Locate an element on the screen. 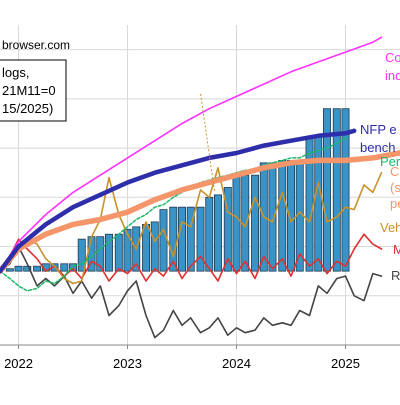 Image resolution: width=400 pixels, height=405 pixels. legend-label-personal-income: pe is located at coordinates (395, 203).